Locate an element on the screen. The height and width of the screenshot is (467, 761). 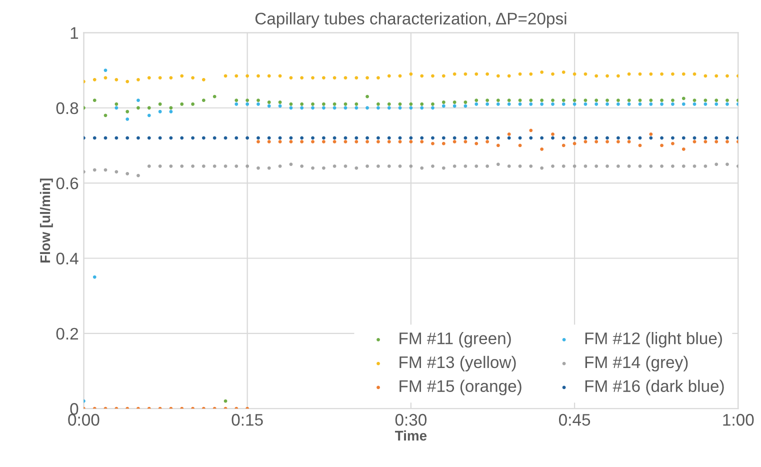
legend-label: FM #13 (yellow) is located at coordinates (458, 364).